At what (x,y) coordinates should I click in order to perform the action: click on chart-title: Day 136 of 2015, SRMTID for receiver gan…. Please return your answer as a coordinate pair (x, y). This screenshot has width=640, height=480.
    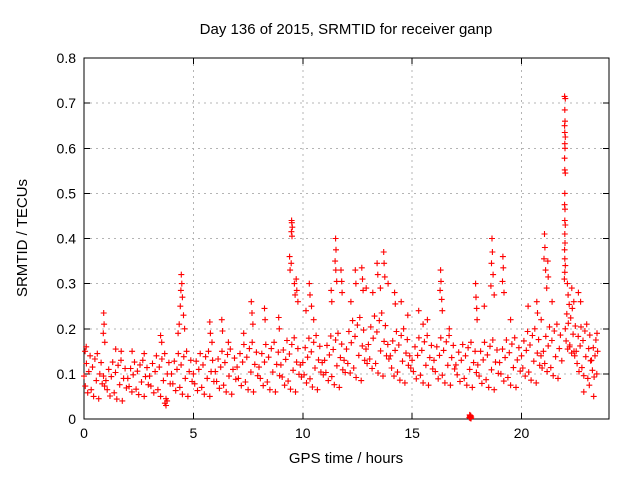
    Looking at the image, I should click on (346, 29).